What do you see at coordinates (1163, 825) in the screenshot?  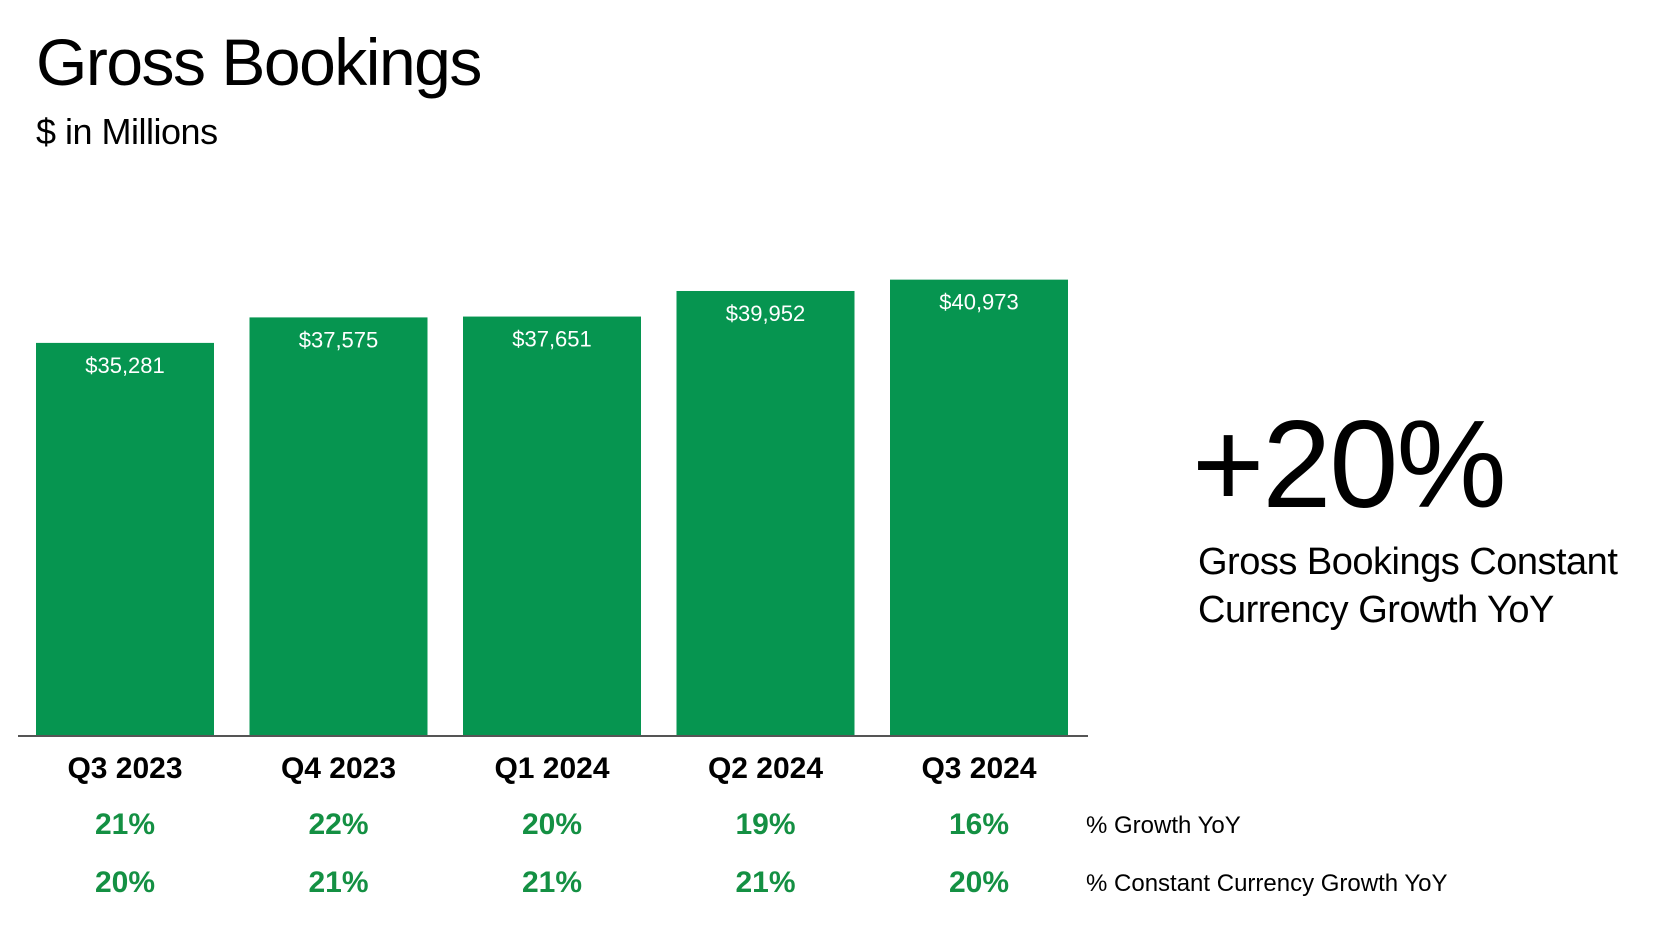 I see `growth-yoy-row-label: % Growth YoY` at bounding box center [1163, 825].